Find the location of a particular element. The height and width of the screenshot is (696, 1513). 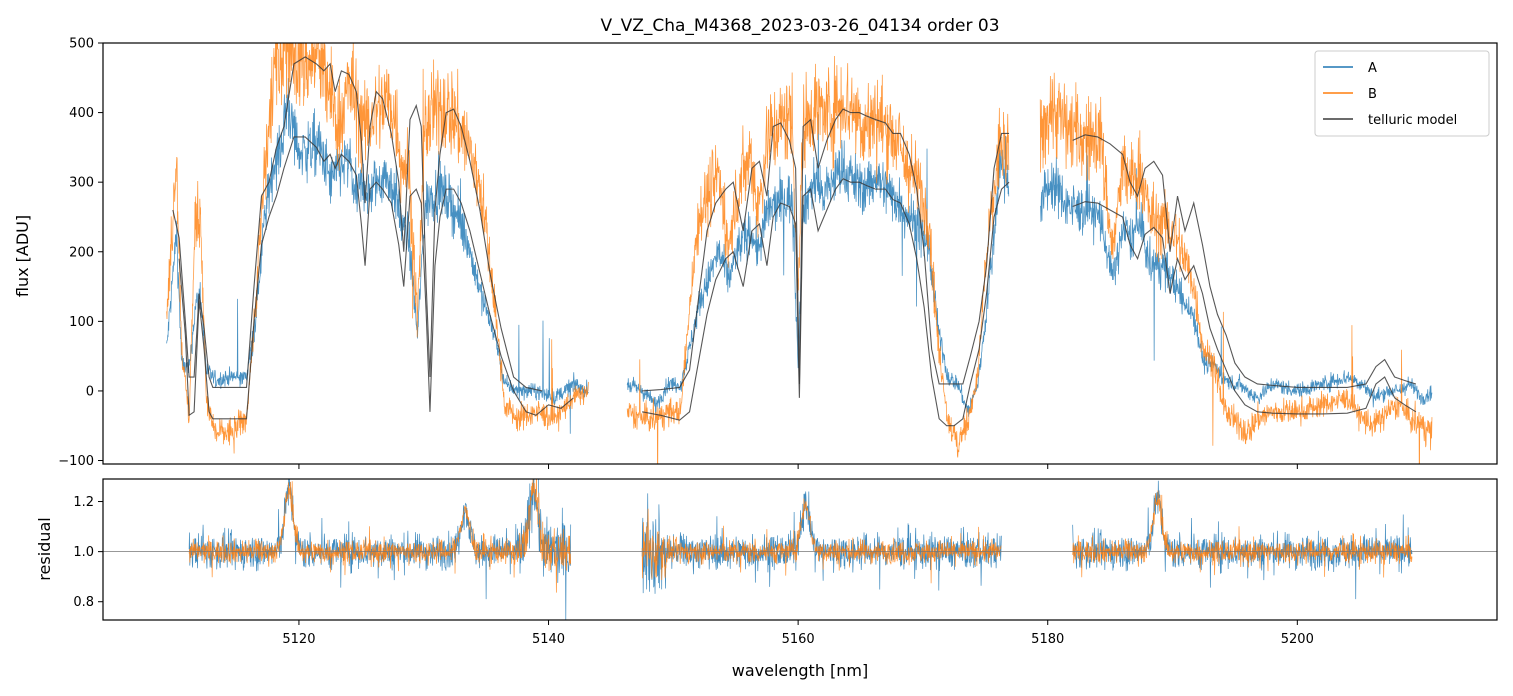

spectrum-y-axis-label: flux [ADU] is located at coordinates (22, 256).